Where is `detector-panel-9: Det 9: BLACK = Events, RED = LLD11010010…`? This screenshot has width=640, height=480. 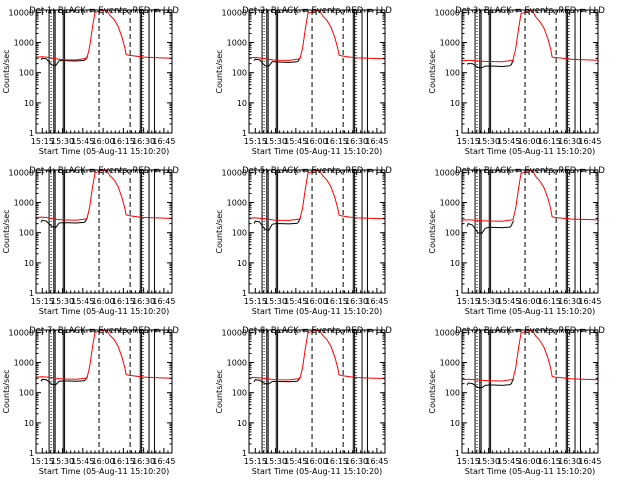 detector-panel-9: Det 9: BLACK = Events, RED = LLD11010010… is located at coordinates (516, 401).